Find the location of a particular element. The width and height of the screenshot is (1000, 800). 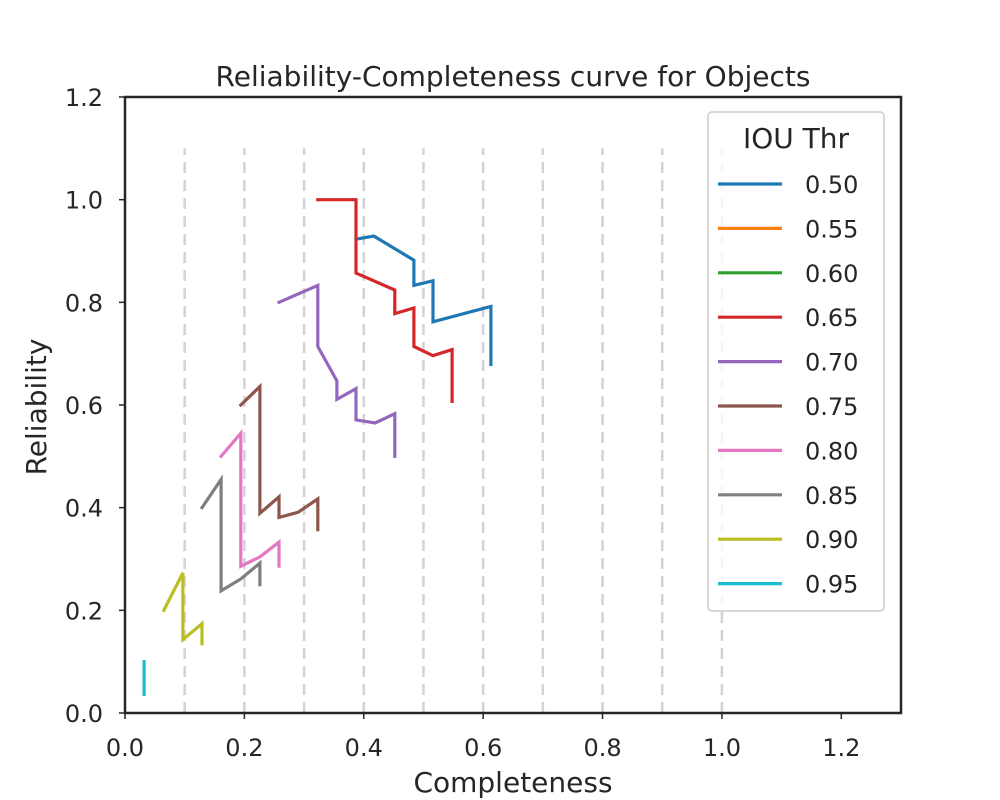

x-tick-label: 0.6 is located at coordinates (483, 748).